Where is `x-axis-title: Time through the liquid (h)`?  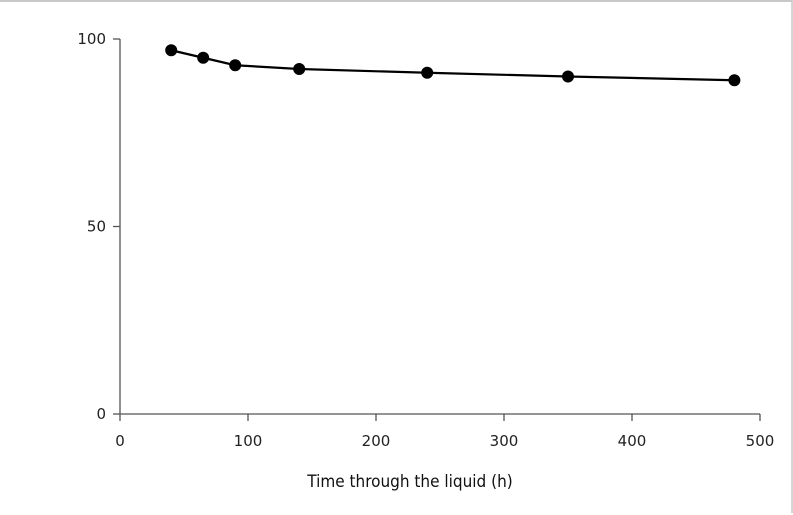
x-axis-title: Time through the liquid (h) is located at coordinates (409, 482).